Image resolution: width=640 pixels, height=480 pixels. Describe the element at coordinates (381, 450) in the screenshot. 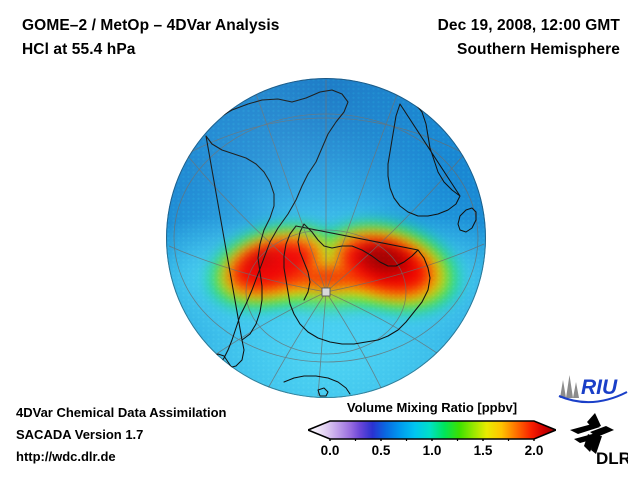

I see `colorbar-tick-label: 0.5` at that location.